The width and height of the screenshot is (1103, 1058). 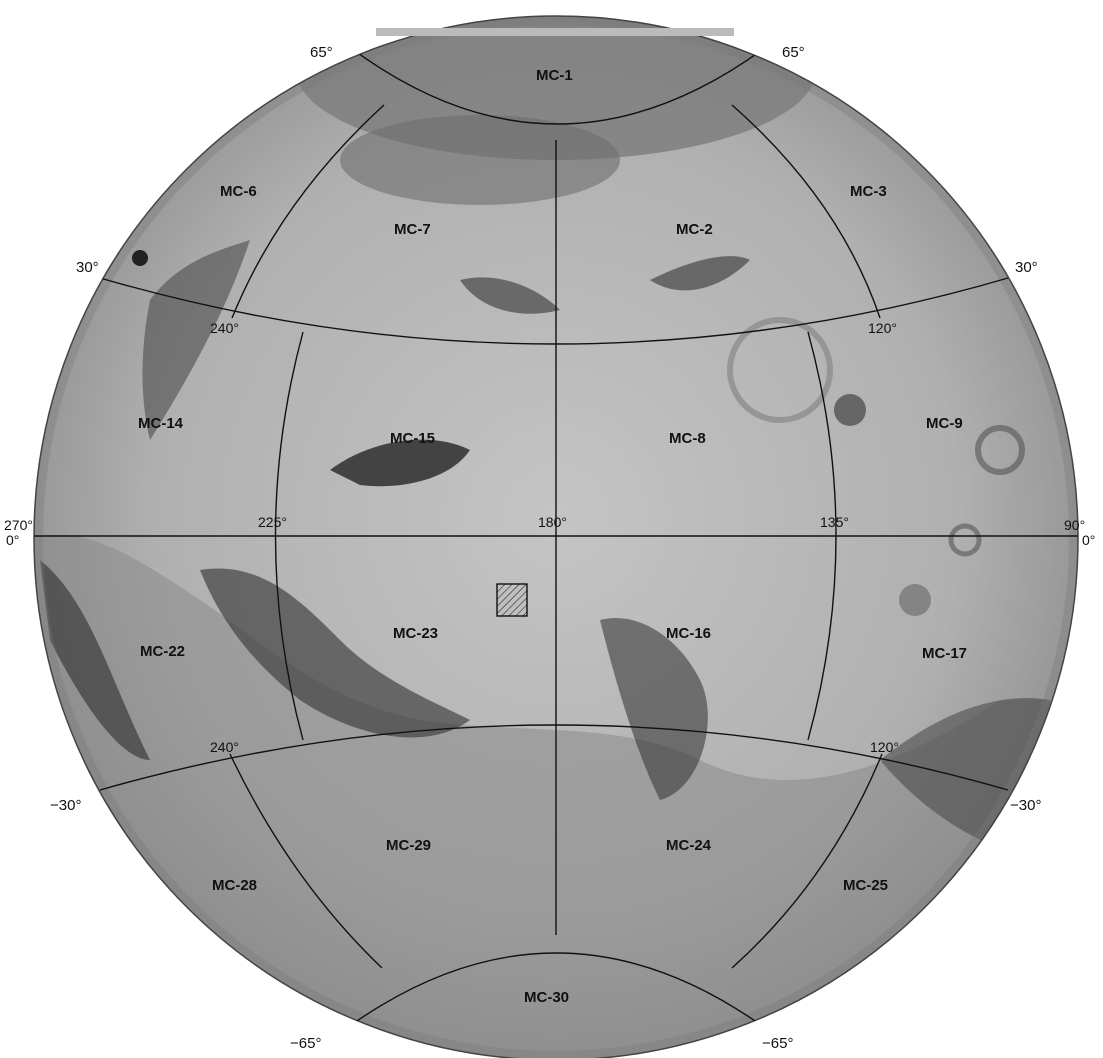 I want to click on quad-label-mc24: MC-24, so click(x=689, y=845).